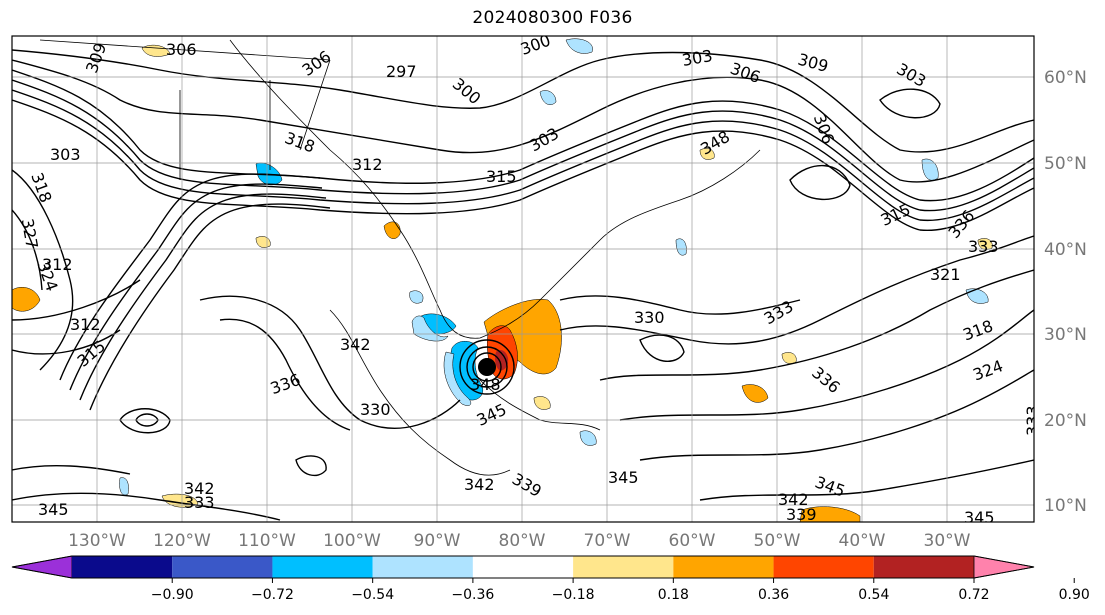 This screenshot has width=1105, height=615. Describe the element at coordinates (30, 233) in the screenshot. I see `contour-label: 327` at that location.